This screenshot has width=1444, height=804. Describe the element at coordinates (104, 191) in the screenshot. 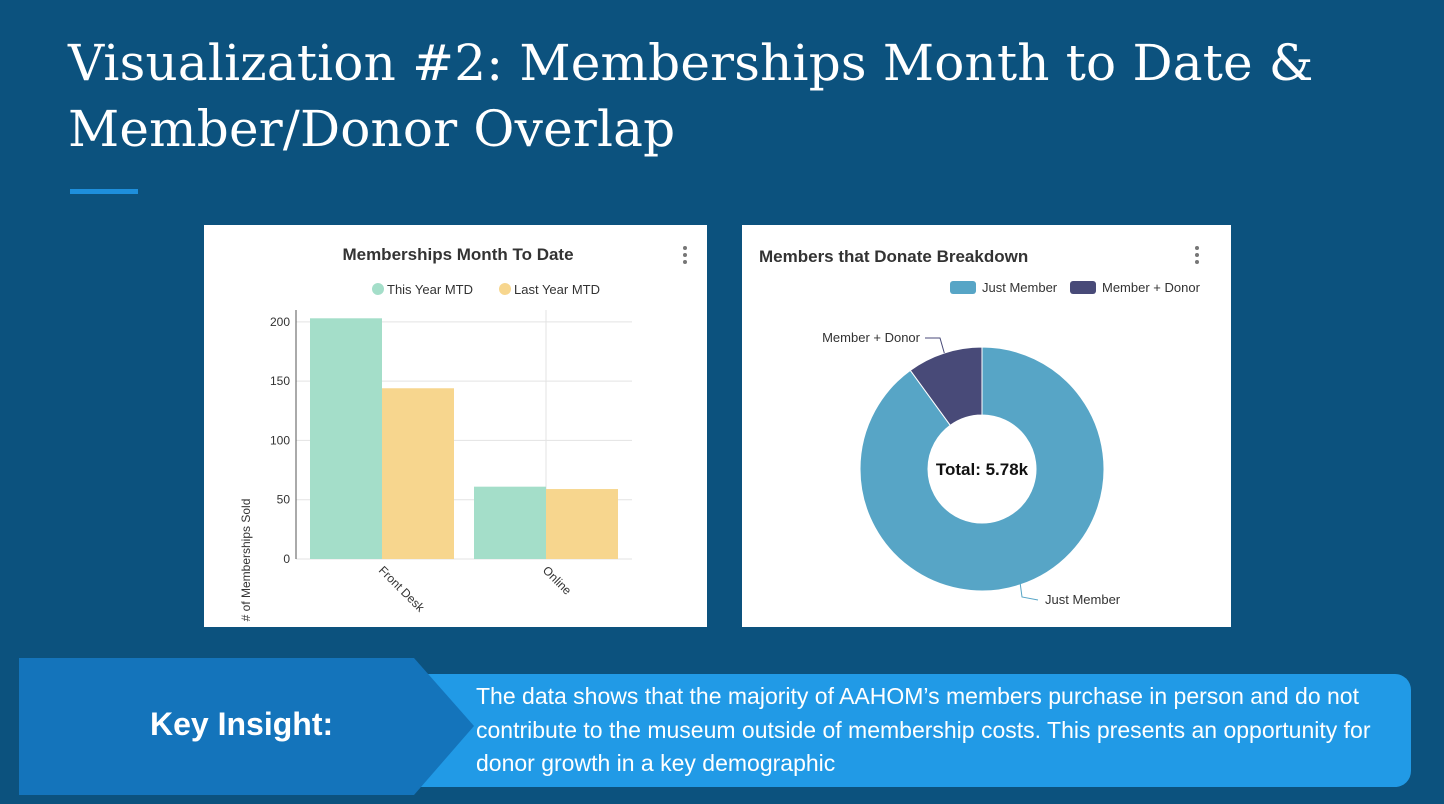

I see `title-accent-bar` at that location.